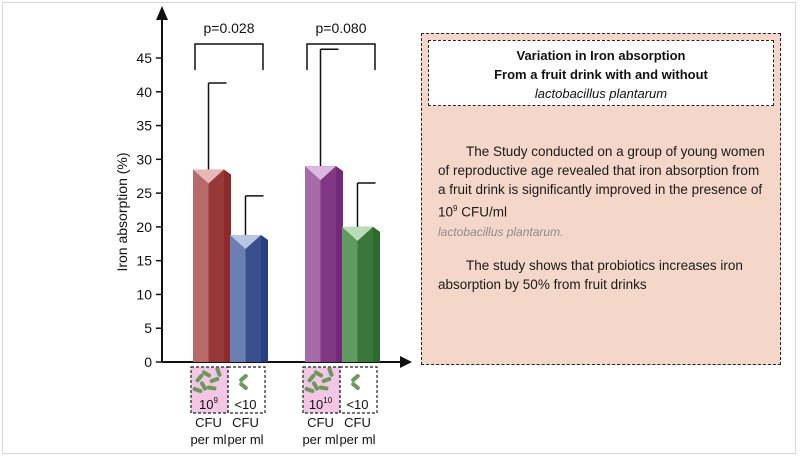 The width and height of the screenshot is (800, 458). I want to click on p-value-label: p=0.028, so click(229, 28).